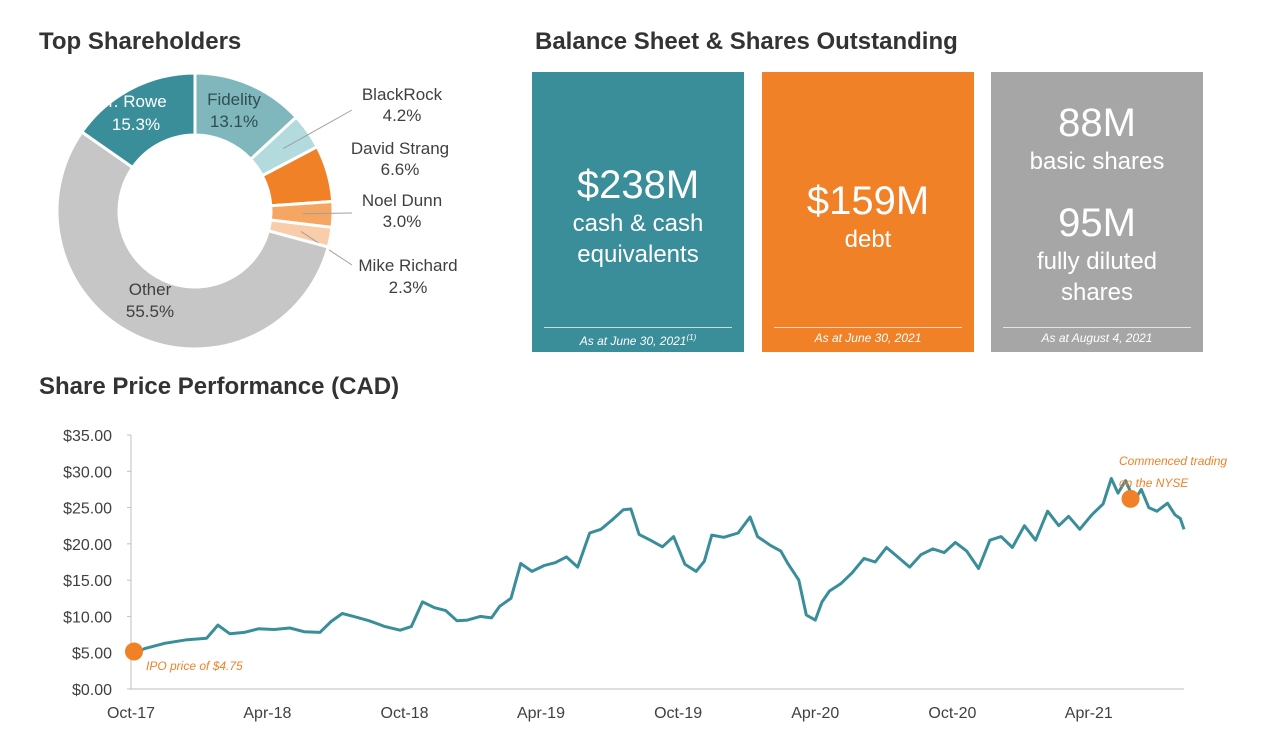 This screenshot has width=1278, height=742. Describe the element at coordinates (815, 713) in the screenshot. I see `x-tick-label: Apr-20` at that location.